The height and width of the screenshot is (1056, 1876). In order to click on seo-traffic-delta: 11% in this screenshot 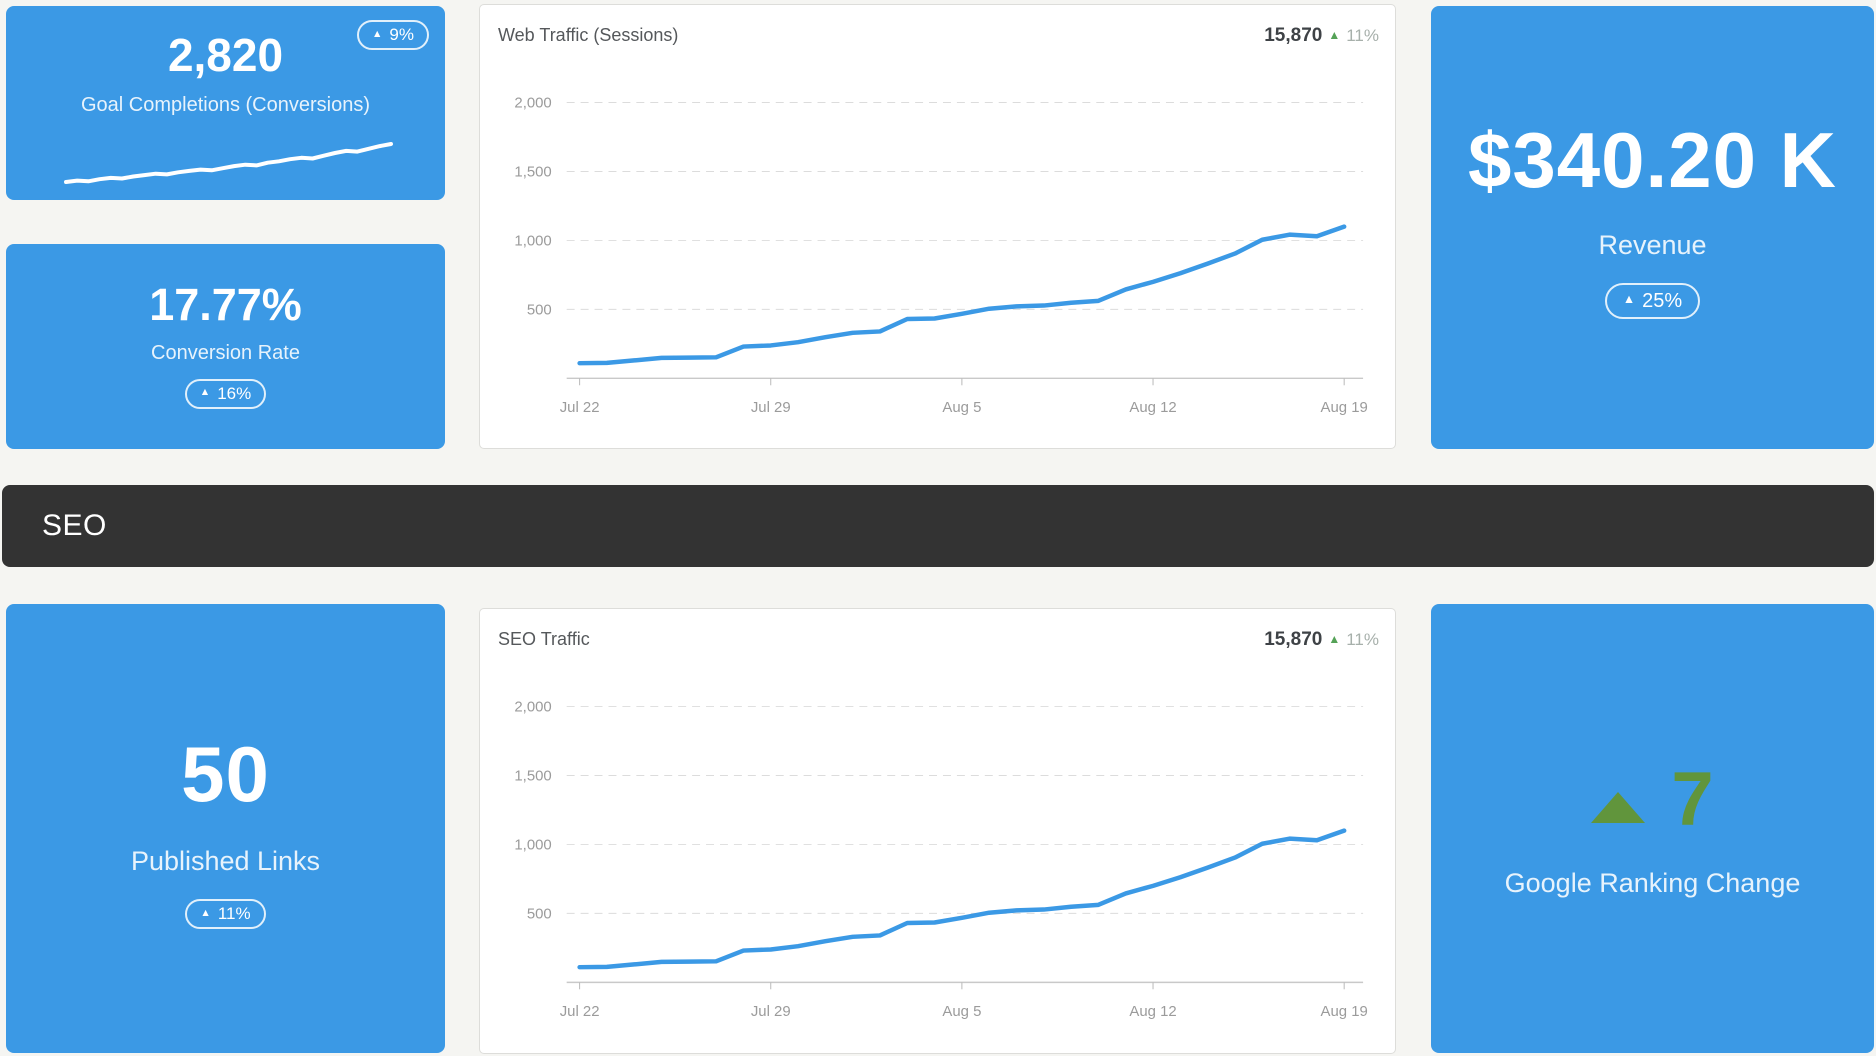, I will do `click(1362, 639)`.